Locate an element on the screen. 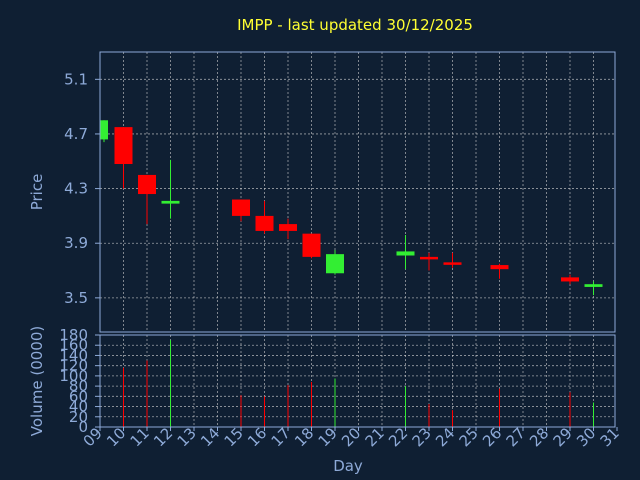 The image size is (640, 480). price-y-tick-label: 4.3 is located at coordinates (76, 189).